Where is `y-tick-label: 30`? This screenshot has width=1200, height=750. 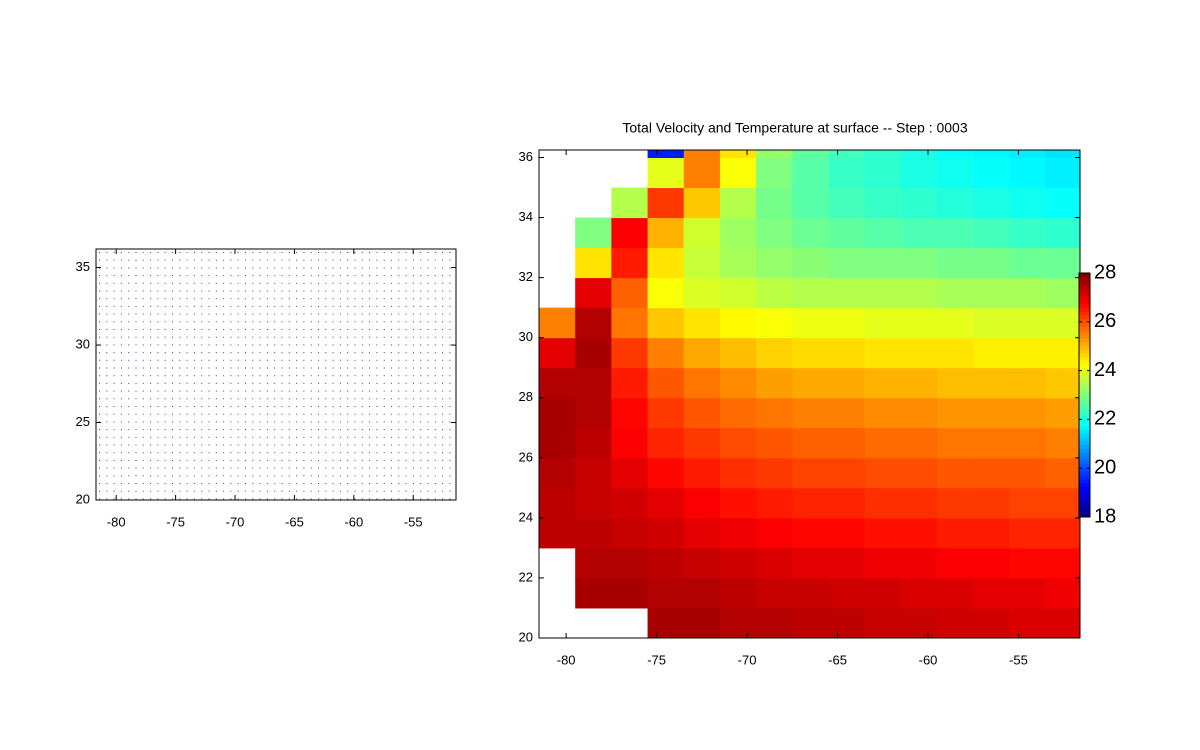 y-tick-label: 30 is located at coordinates (83, 343).